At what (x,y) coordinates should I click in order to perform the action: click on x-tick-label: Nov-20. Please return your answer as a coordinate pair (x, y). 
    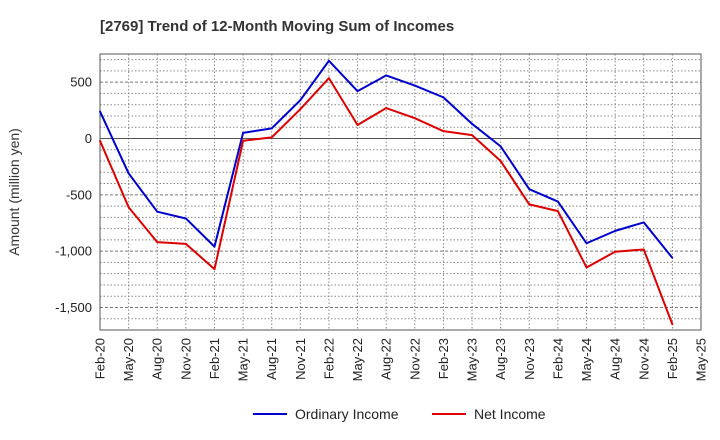
    Looking at the image, I should click on (185, 359).